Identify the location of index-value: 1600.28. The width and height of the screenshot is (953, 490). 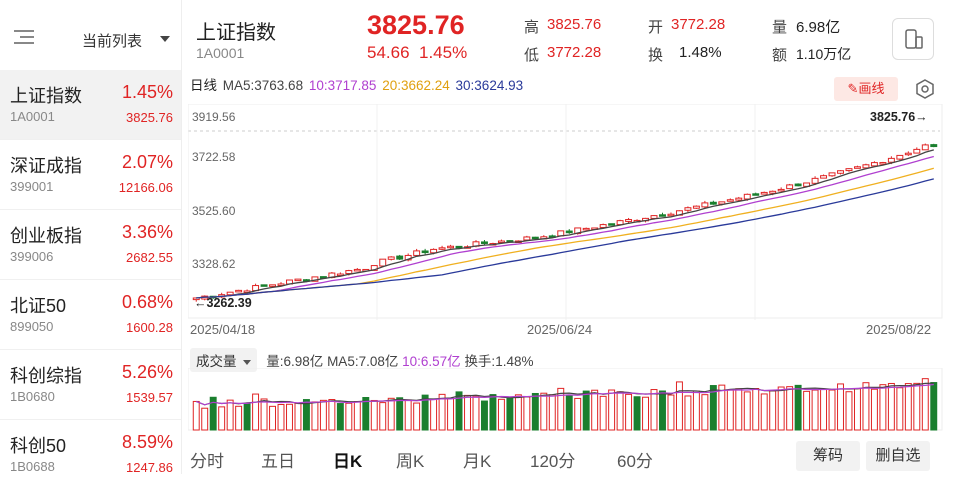
(149, 327).